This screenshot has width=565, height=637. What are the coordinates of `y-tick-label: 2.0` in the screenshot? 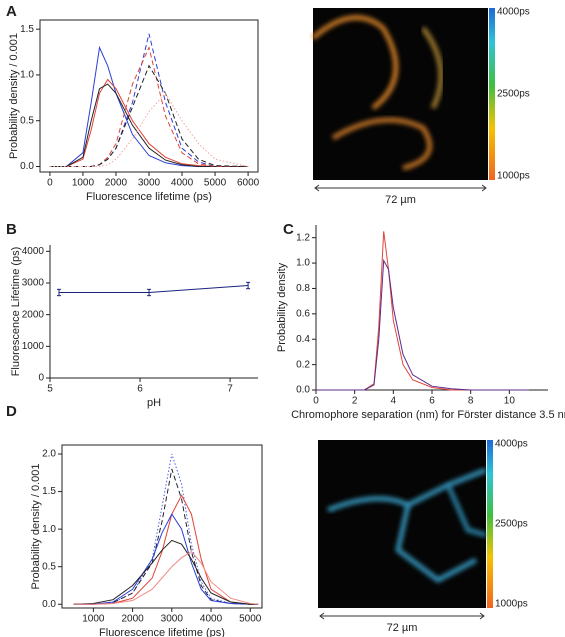 It's located at (49, 454).